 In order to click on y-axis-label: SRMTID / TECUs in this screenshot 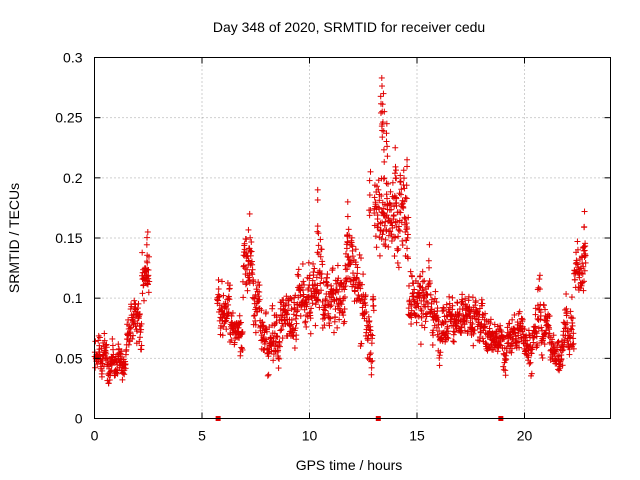, I will do `click(14, 238)`.